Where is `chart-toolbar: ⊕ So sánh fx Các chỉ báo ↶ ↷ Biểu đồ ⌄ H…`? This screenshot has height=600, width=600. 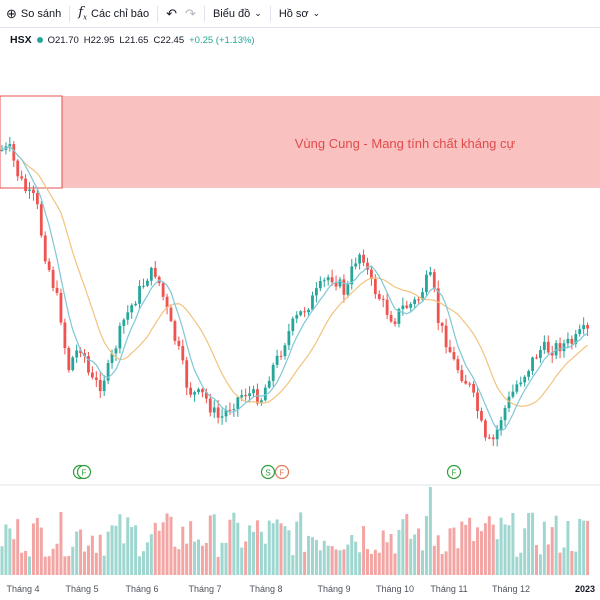
chart-toolbar: ⊕ So sánh fx Các chỉ báo ↶ ↷ Biểu đồ ⌄ H… is located at coordinates (300, 14).